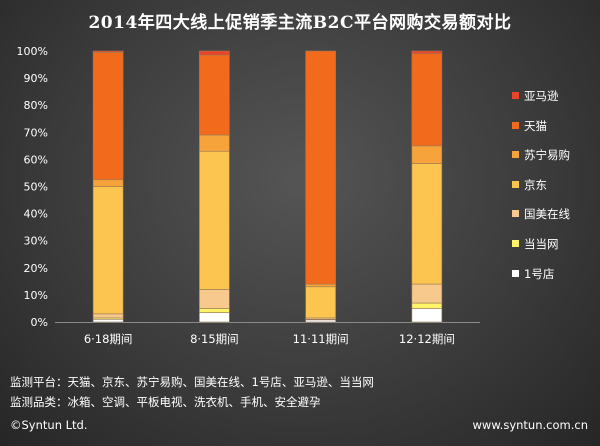 This screenshot has width=600, height=446. What do you see at coordinates (541, 243) in the screenshot?
I see `legend-label: 当当网` at bounding box center [541, 243].